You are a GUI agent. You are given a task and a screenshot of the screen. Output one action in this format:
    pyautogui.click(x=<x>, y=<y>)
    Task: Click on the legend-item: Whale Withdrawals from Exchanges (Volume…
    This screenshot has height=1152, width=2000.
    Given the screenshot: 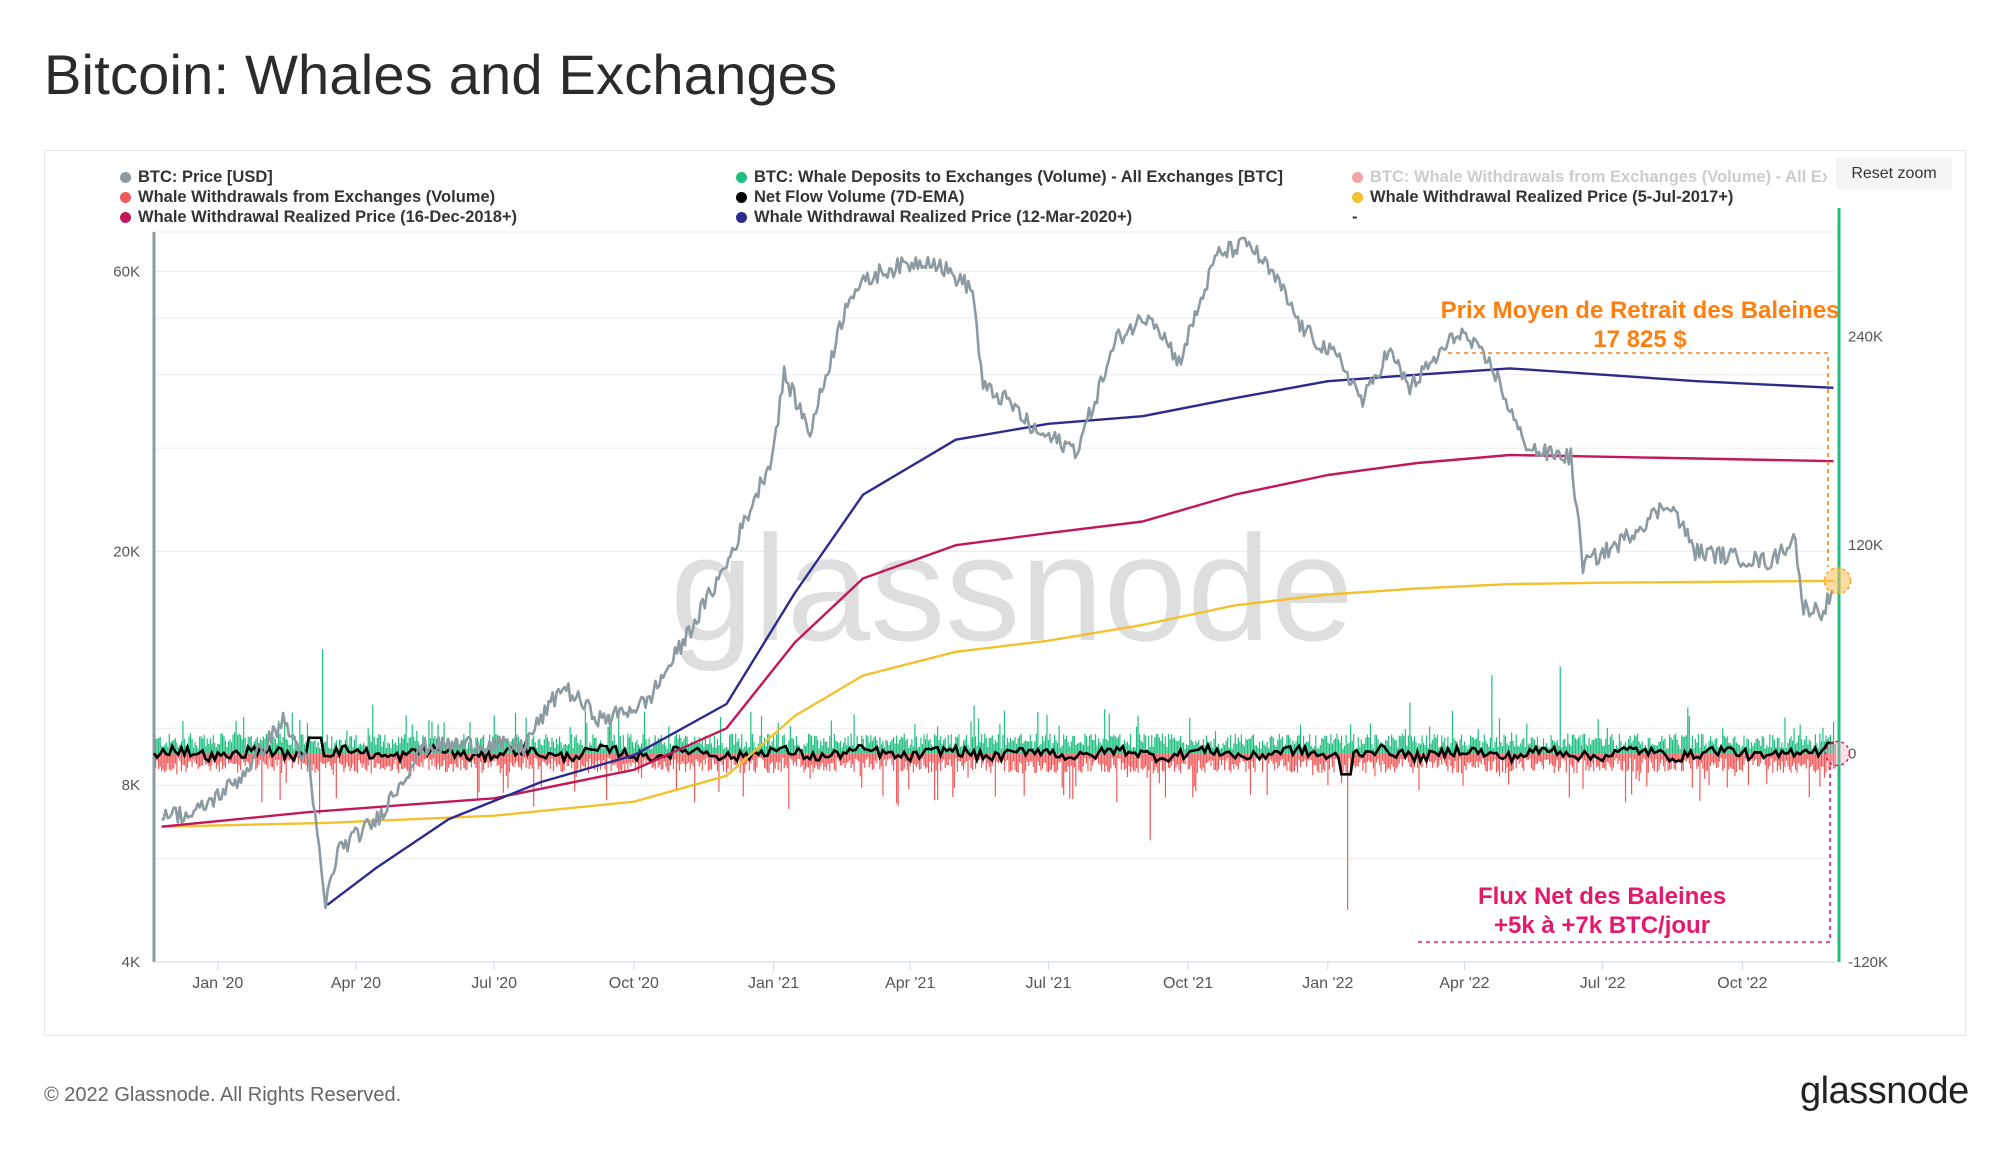 What is the action you would take?
    pyautogui.click(x=307, y=197)
    